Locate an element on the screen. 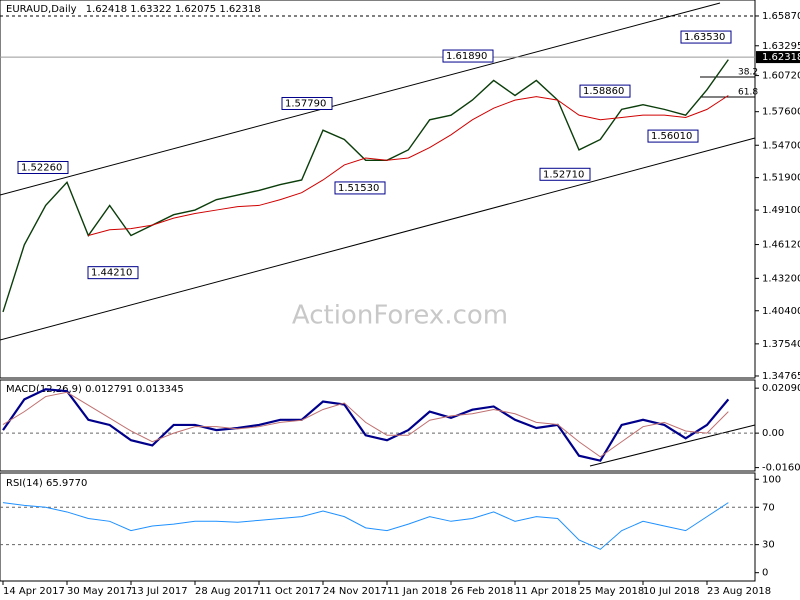  macd-trendline is located at coordinates (672, 445).